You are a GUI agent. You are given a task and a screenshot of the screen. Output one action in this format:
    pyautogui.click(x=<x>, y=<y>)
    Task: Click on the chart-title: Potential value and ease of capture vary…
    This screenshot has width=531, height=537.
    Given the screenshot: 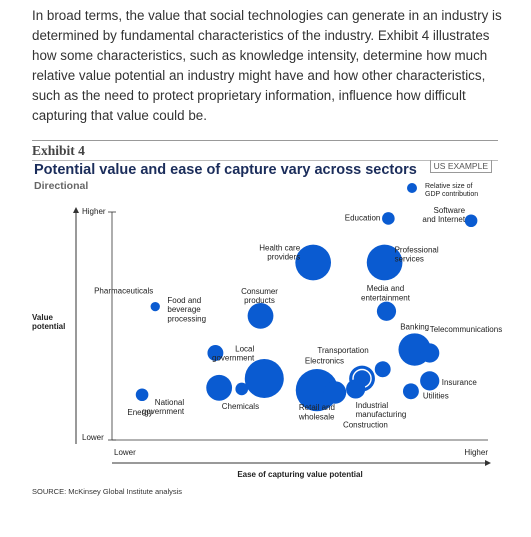 What is the action you would take?
    pyautogui.click(x=225, y=170)
    